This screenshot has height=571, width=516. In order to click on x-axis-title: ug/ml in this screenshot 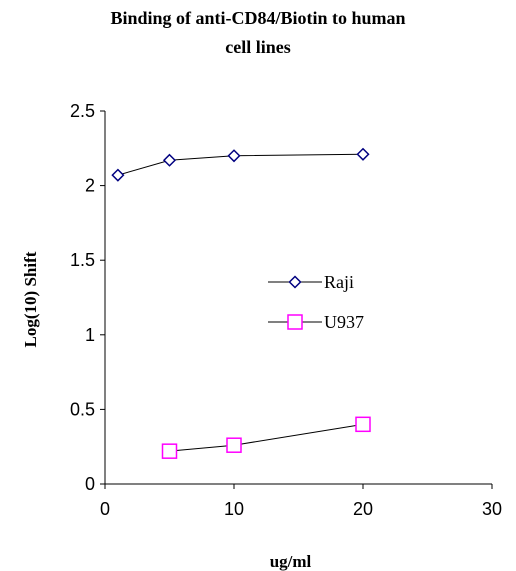, I will do `click(291, 561)`.